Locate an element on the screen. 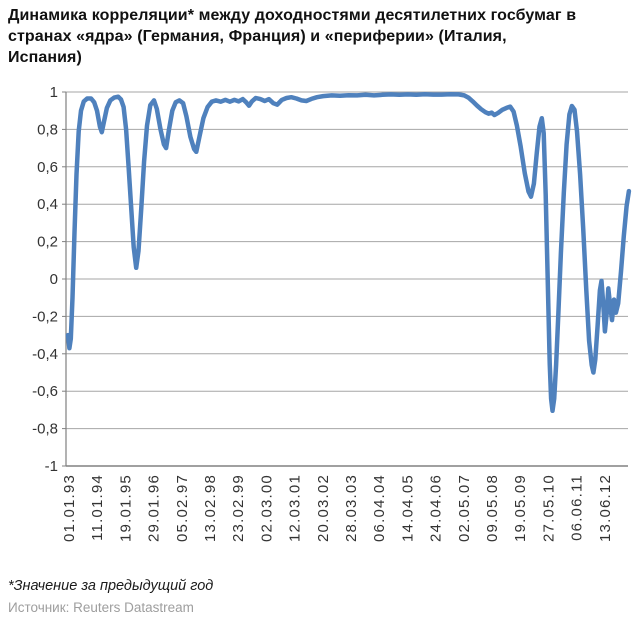  y-axis-tick-label: 0,6 is located at coordinates (47, 167).